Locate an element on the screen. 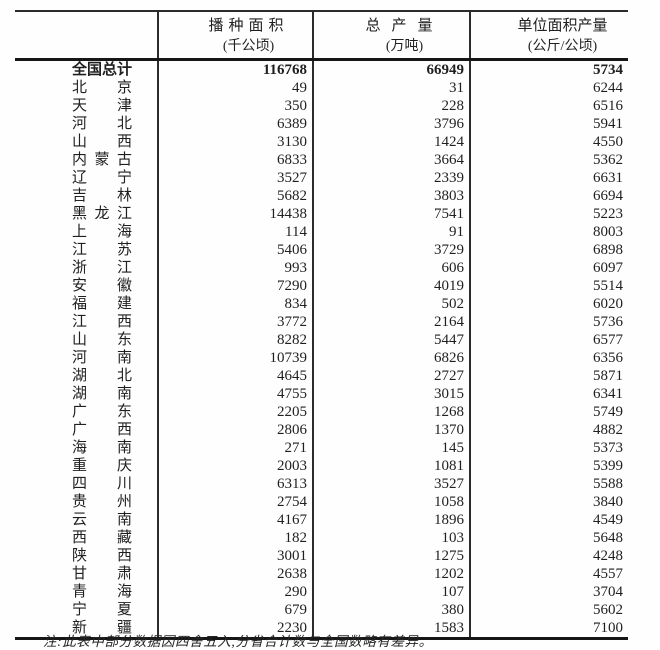 This screenshot has height=650, width=660. yield-cell: 5362 is located at coordinates (548, 160).